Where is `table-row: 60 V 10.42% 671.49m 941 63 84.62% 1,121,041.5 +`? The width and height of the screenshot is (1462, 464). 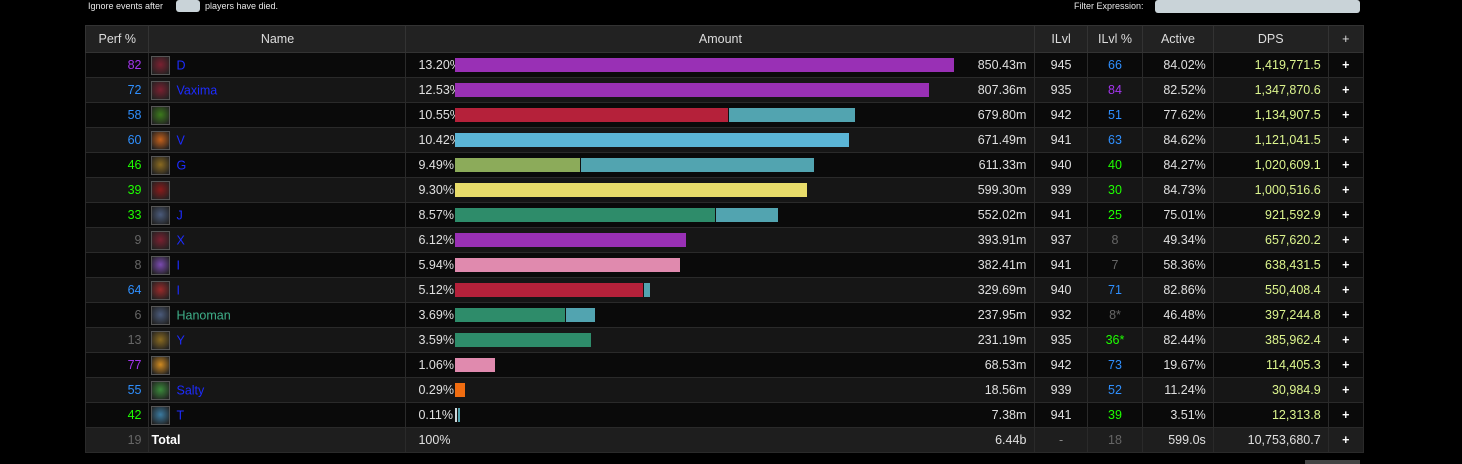
table-row: 60 V 10.42% 671.49m 941 63 84.62% 1,121,041.5 + is located at coordinates (724, 140).